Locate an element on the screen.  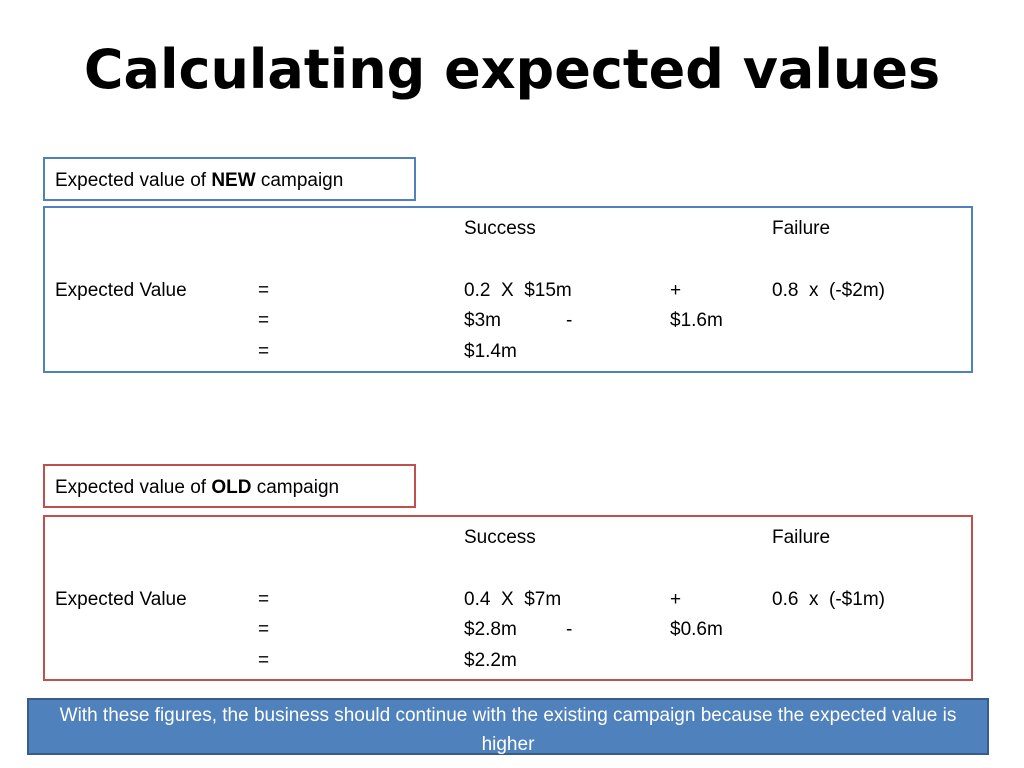
new-row1-operator: + is located at coordinates (676, 290).